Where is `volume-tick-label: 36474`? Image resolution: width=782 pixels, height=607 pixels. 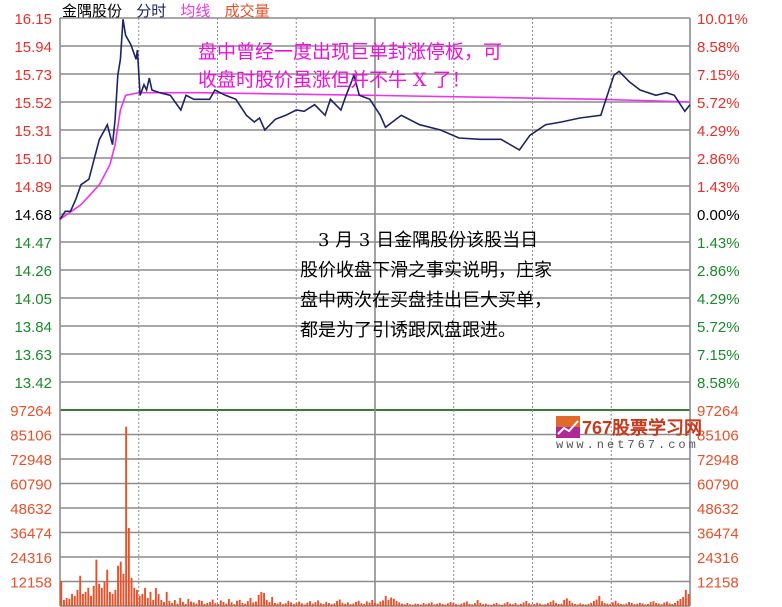 volume-tick-label: 36474 is located at coordinates (31, 534).